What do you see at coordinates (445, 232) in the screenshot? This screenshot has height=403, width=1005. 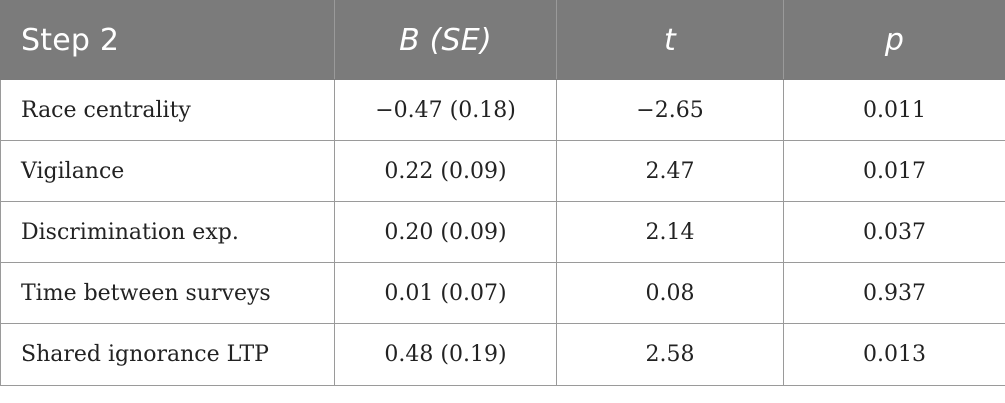 I see `cell-b-se: 0.20 (0.09)` at bounding box center [445, 232].